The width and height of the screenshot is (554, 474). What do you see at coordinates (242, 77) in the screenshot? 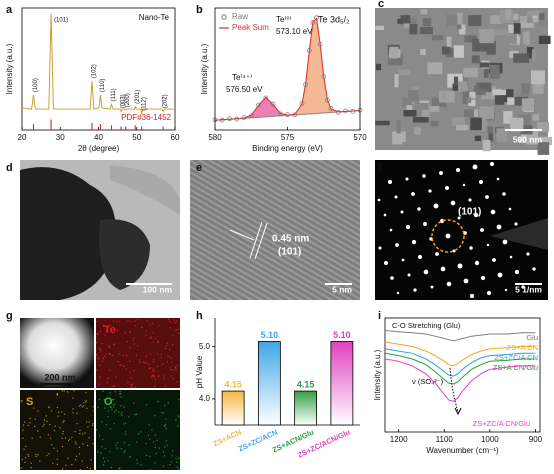
I see `annotation: Te⁽⁴⁺⁾` at bounding box center [242, 77].